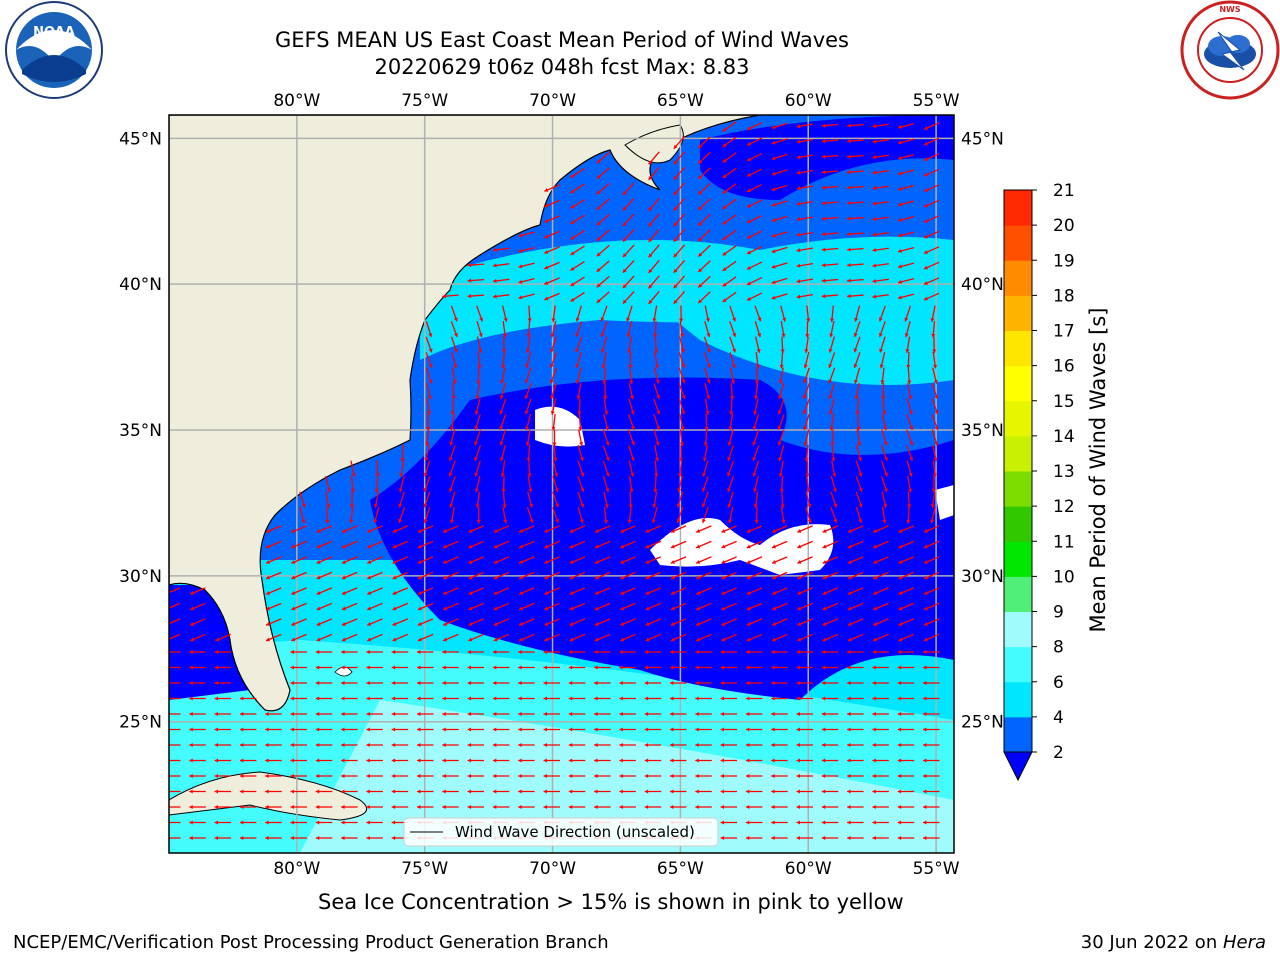  Describe the element at coordinates (1064, 437) in the screenshot. I see `colorbar-tick-label: 14` at that location.